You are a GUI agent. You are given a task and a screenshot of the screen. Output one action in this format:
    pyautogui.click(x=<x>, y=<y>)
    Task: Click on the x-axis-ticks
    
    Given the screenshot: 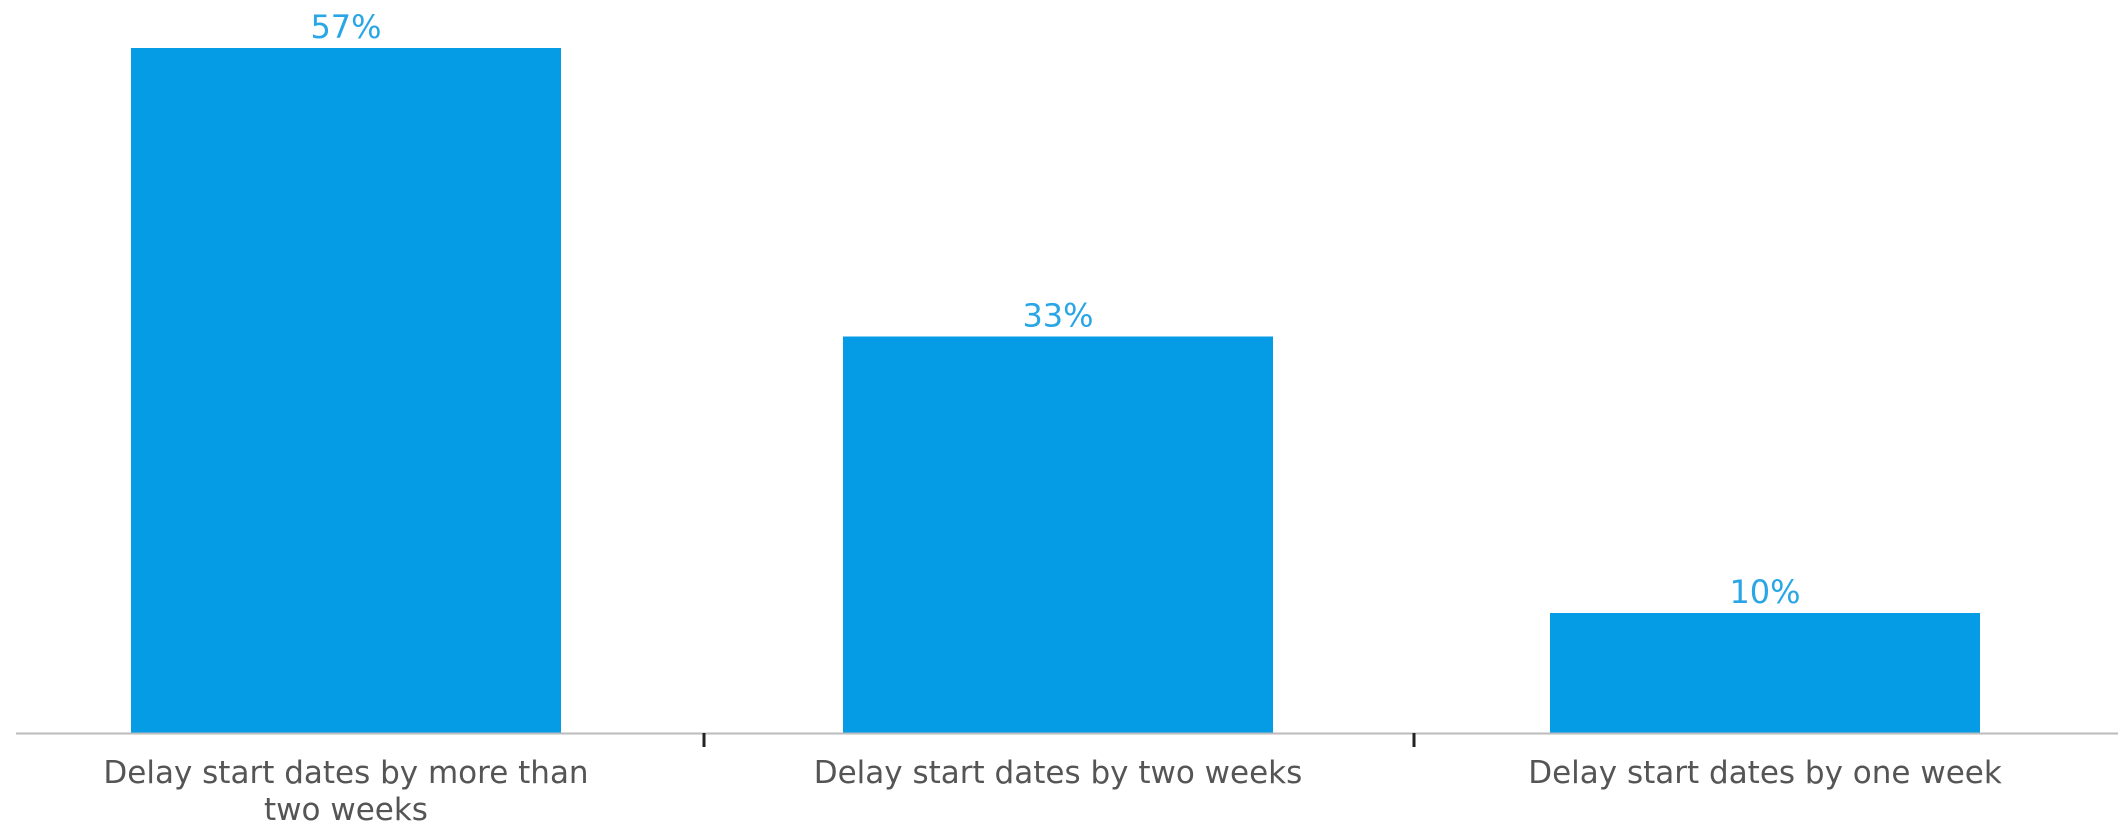 What is the action you would take?
    pyautogui.click(x=1059, y=740)
    